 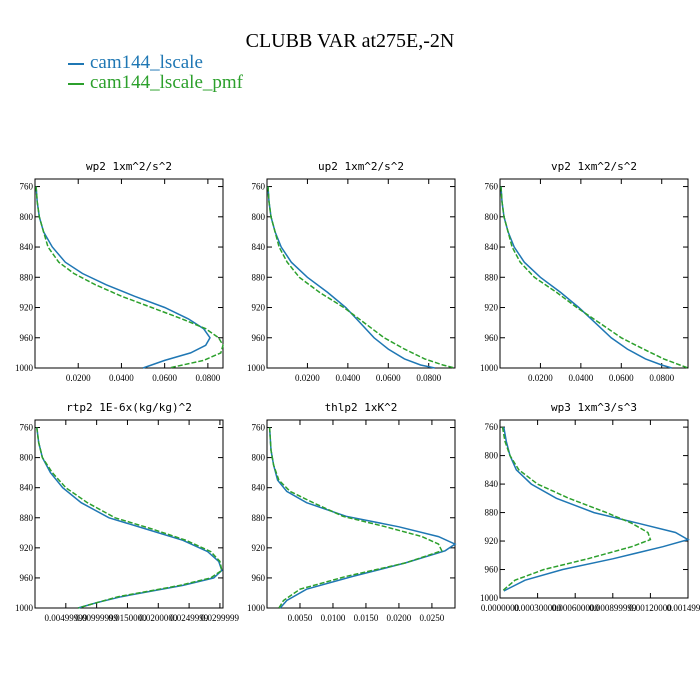 I want to click on x-tick-label: 0.0050, so click(x=300, y=618).